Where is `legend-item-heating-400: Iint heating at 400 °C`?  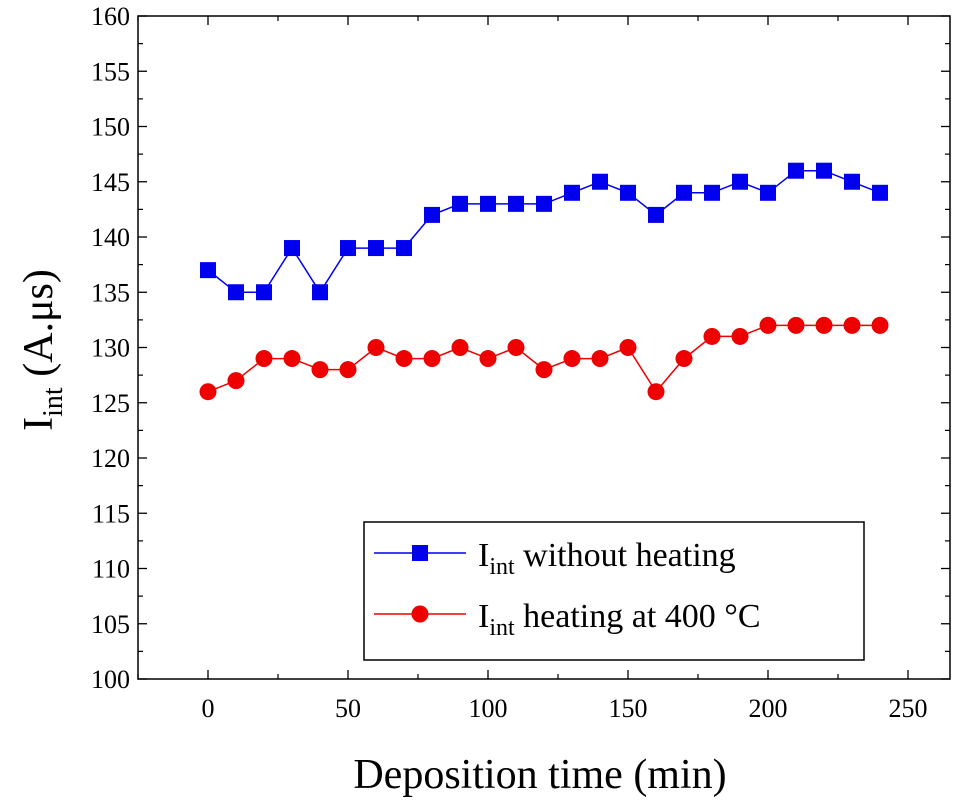
legend-item-heating-400: Iint heating at 400 °C is located at coordinates (567, 619).